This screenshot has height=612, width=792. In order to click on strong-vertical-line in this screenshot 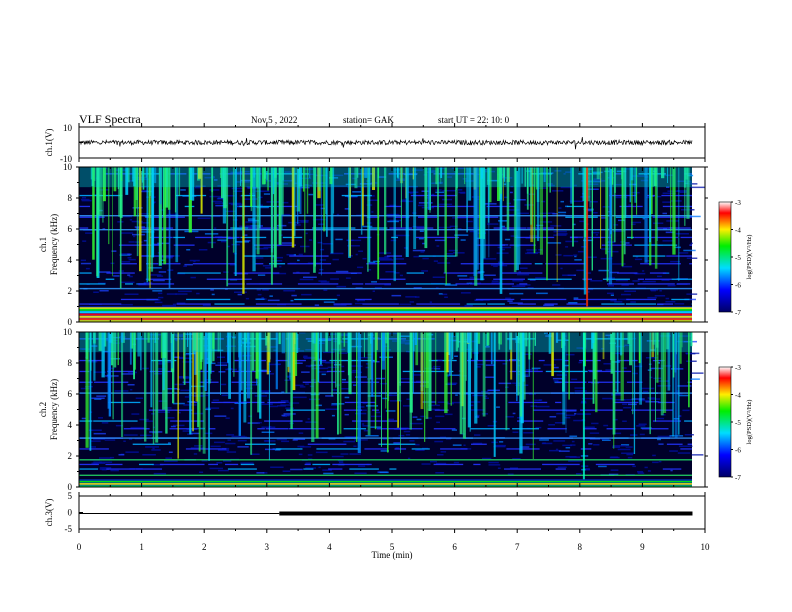, I will do `click(583, 409)`.